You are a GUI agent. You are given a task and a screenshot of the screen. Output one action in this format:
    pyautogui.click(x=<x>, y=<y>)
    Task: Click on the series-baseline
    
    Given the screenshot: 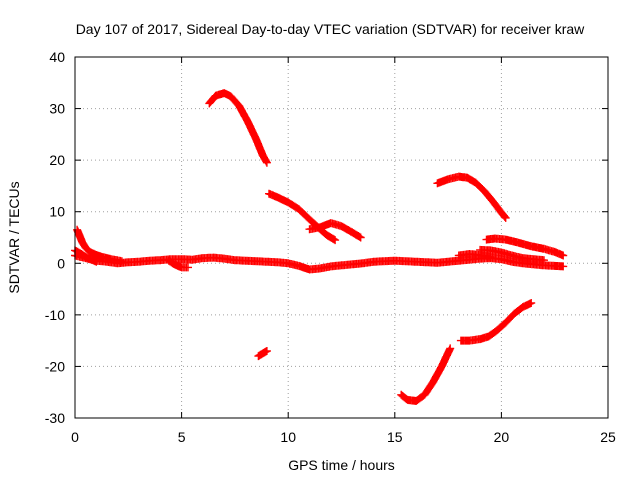 What is the action you would take?
    pyautogui.click(x=319, y=262)
    